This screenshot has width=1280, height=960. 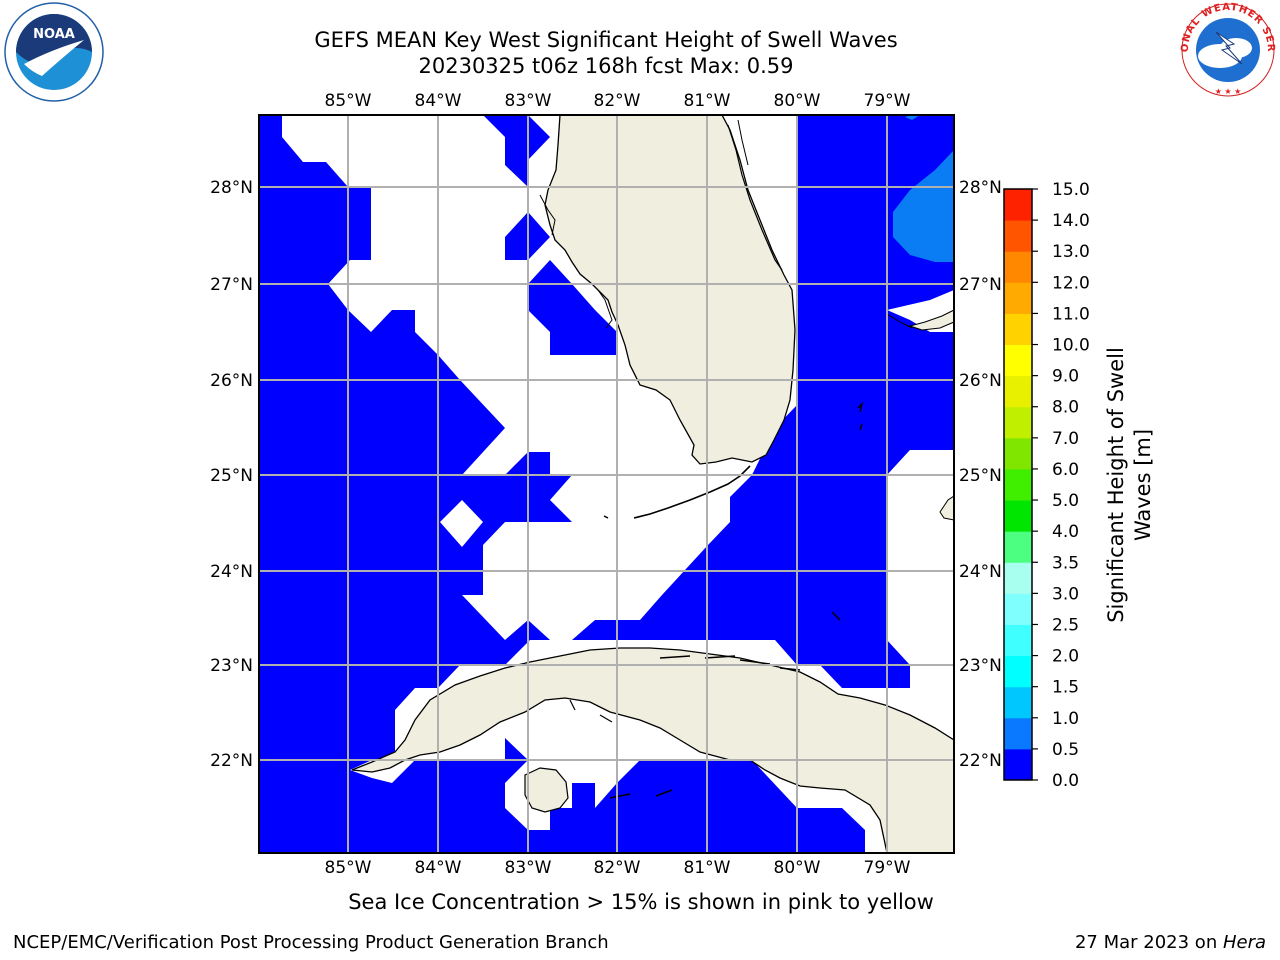 What do you see at coordinates (1065, 439) in the screenshot?
I see `colorbar-tick-label: 7.0` at bounding box center [1065, 439].